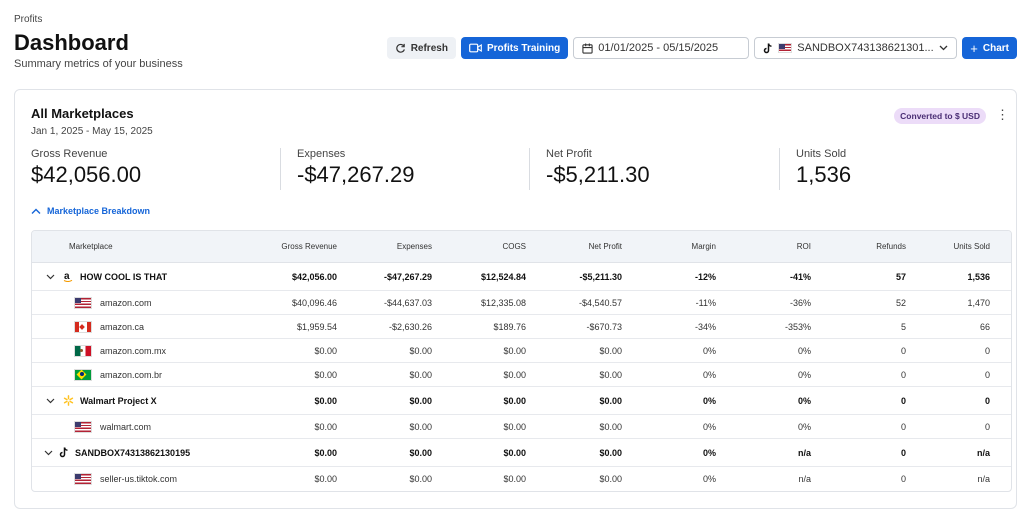 This screenshot has height=512, width=1024. Describe the element at coordinates (978, 276) in the screenshot. I see `cell-units-sold: 1,536` at that location.